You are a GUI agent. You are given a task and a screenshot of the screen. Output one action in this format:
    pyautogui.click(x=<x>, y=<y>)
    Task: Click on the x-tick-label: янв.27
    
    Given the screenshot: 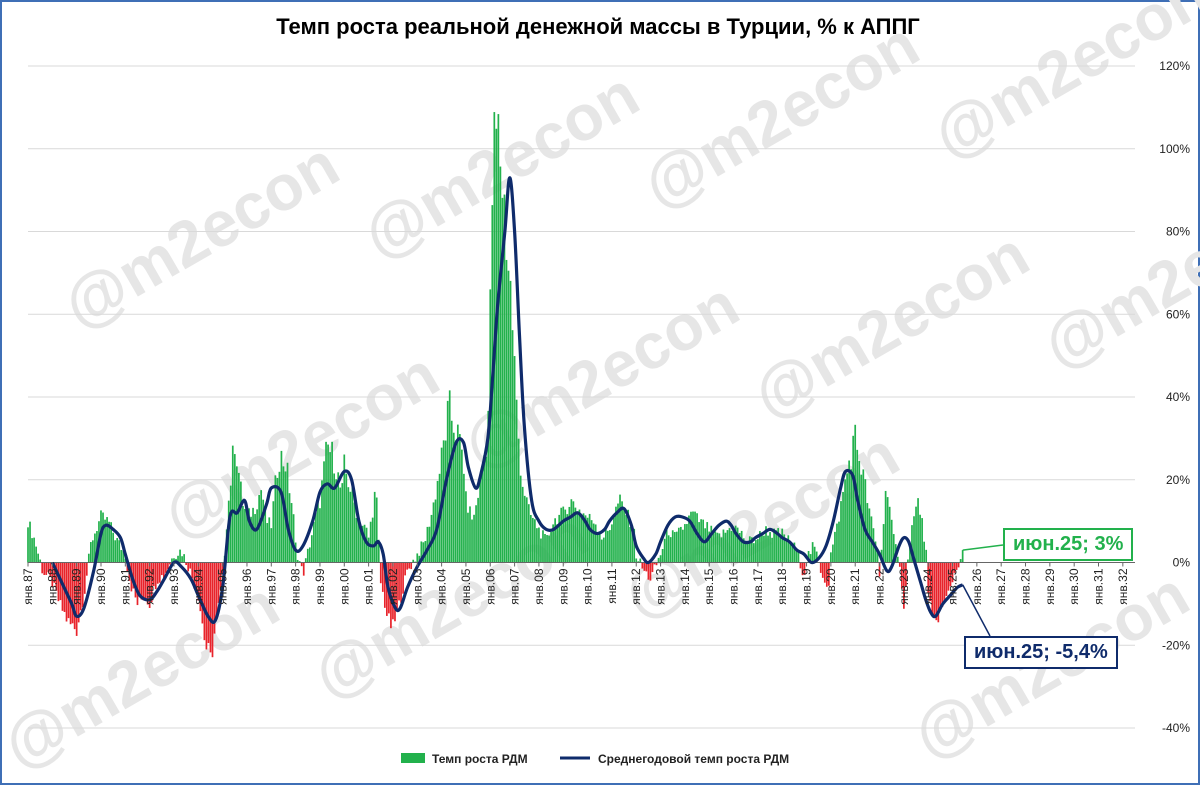 What is the action you would take?
    pyautogui.click(x=1001, y=586)
    